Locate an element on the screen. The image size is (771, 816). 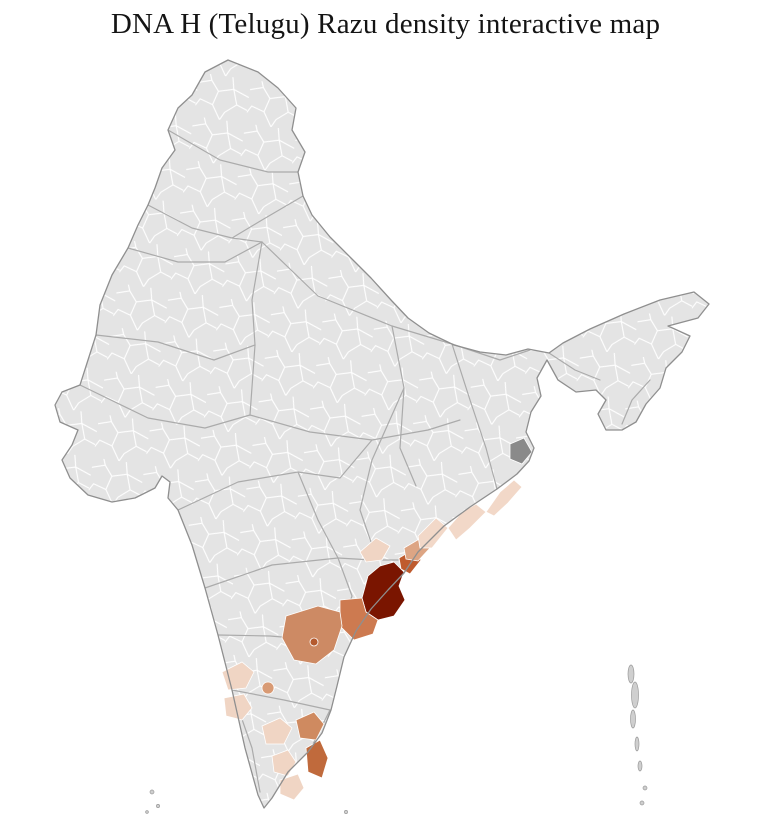
lakshadweep-islands is located at coordinates (246, 801).